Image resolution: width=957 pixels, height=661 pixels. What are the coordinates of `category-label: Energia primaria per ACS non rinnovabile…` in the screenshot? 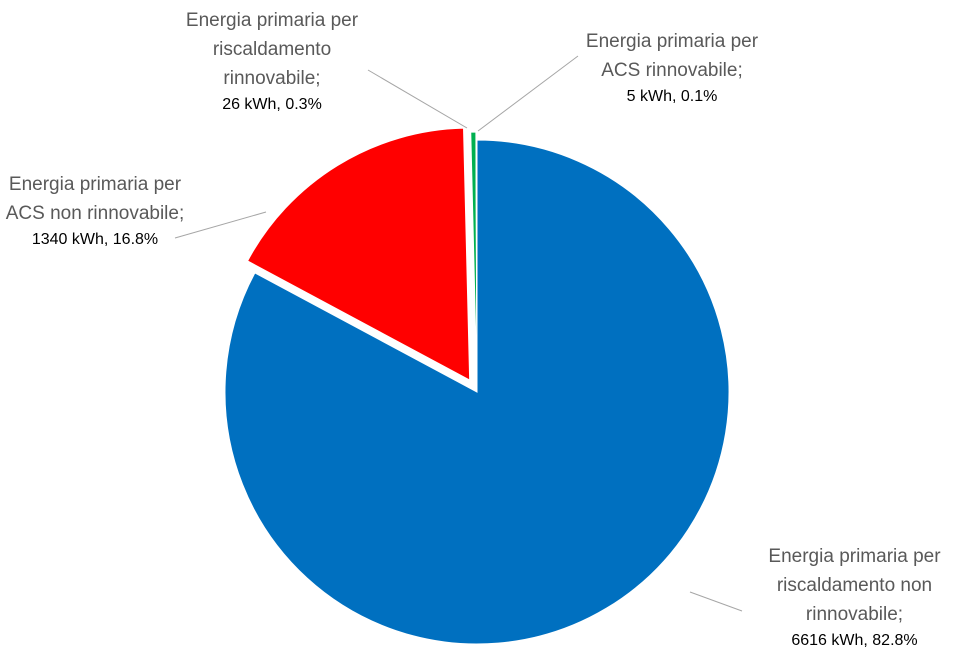 It's located at (95, 199).